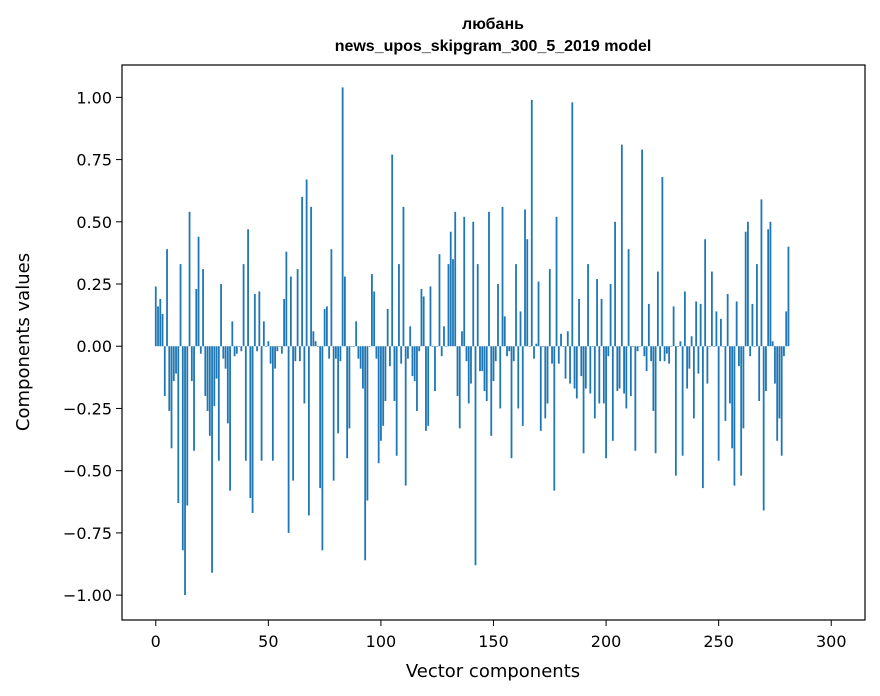 The height and width of the screenshot is (696, 880). What do you see at coordinates (87, 595) in the screenshot?
I see `y-tick-label-0: −1.00` at bounding box center [87, 595].